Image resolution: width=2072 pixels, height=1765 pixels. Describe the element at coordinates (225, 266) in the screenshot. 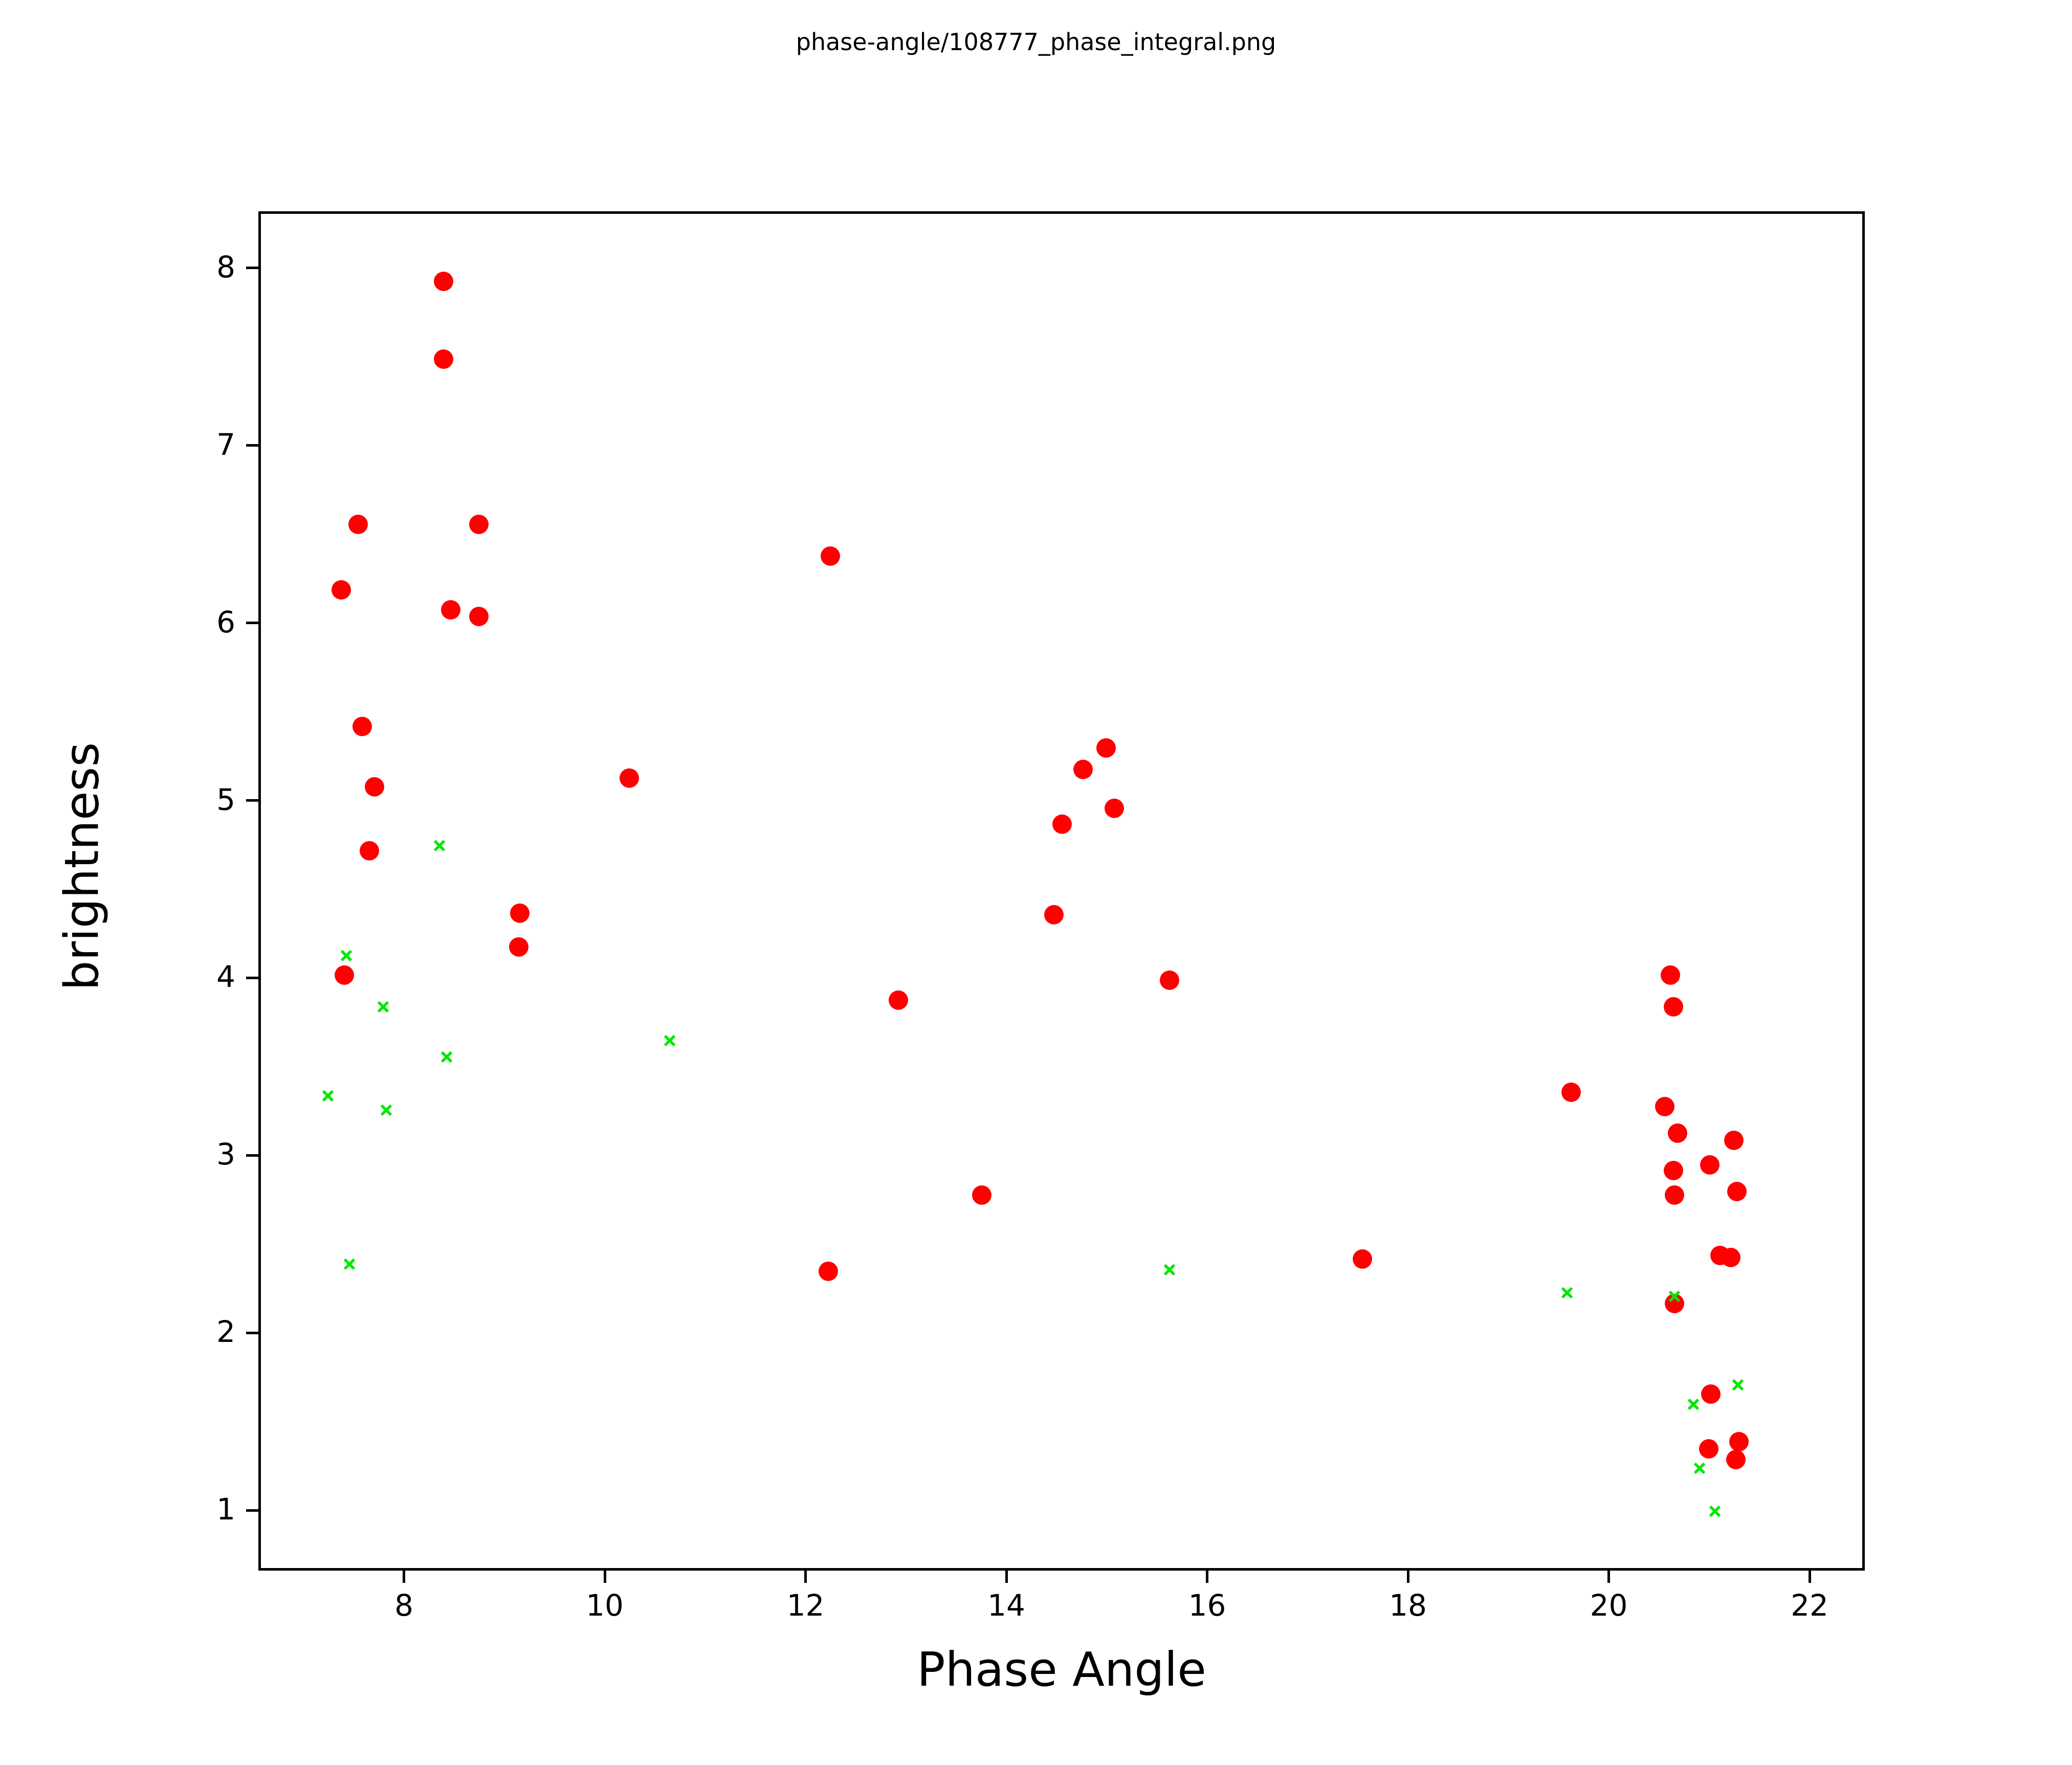

I see `y-axis-tick-label: 8` at that location.